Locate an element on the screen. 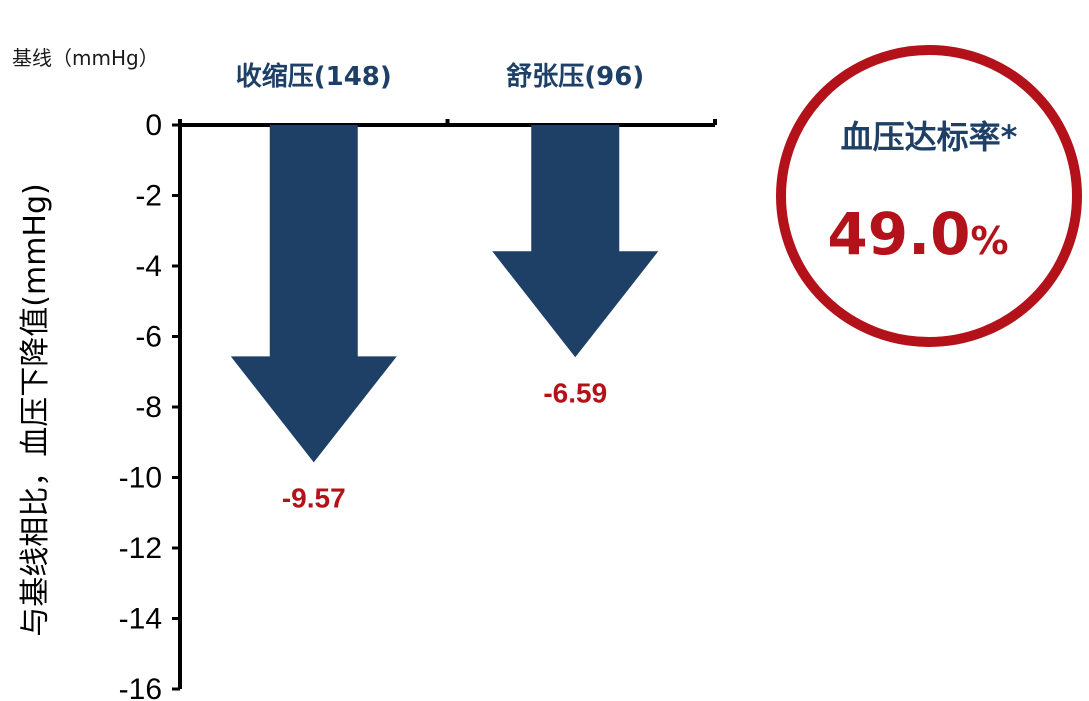 This screenshot has height=701, width=1089. baseline-label: 基线（mmHg） is located at coordinates (85, 58).